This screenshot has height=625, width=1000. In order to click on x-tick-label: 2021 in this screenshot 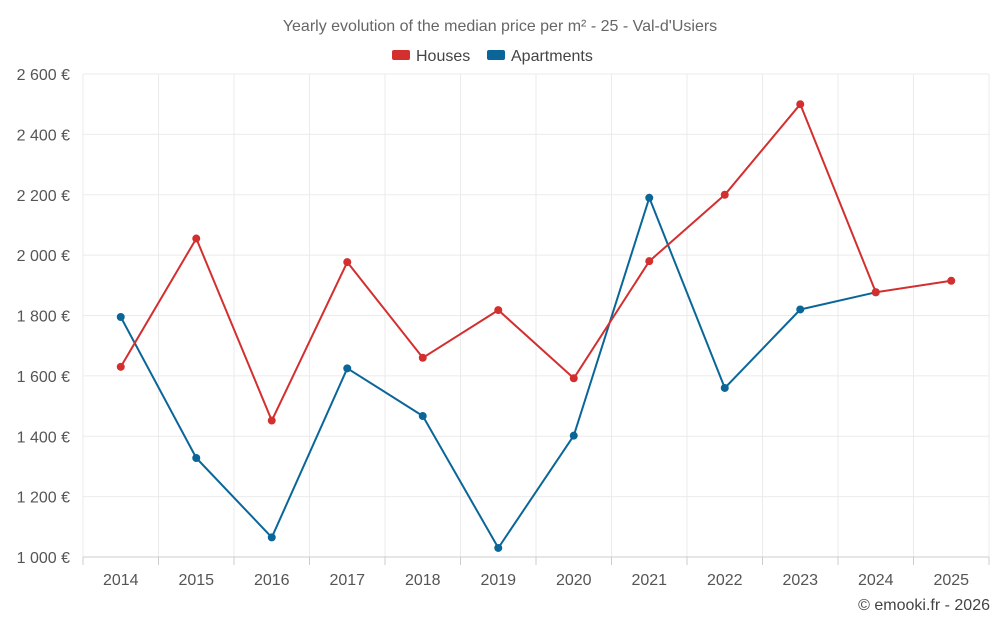, I will do `click(649, 580)`.